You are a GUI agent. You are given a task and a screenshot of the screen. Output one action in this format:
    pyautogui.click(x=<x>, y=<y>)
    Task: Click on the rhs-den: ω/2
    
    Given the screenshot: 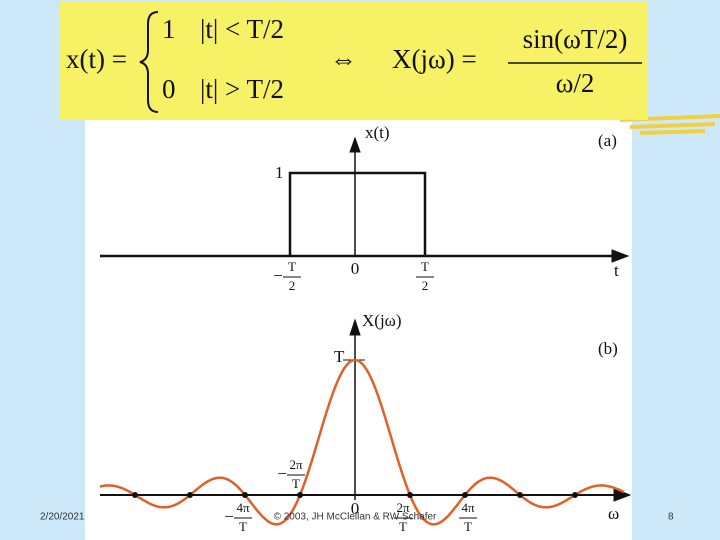 What is the action you would take?
    pyautogui.click(x=575, y=83)
    